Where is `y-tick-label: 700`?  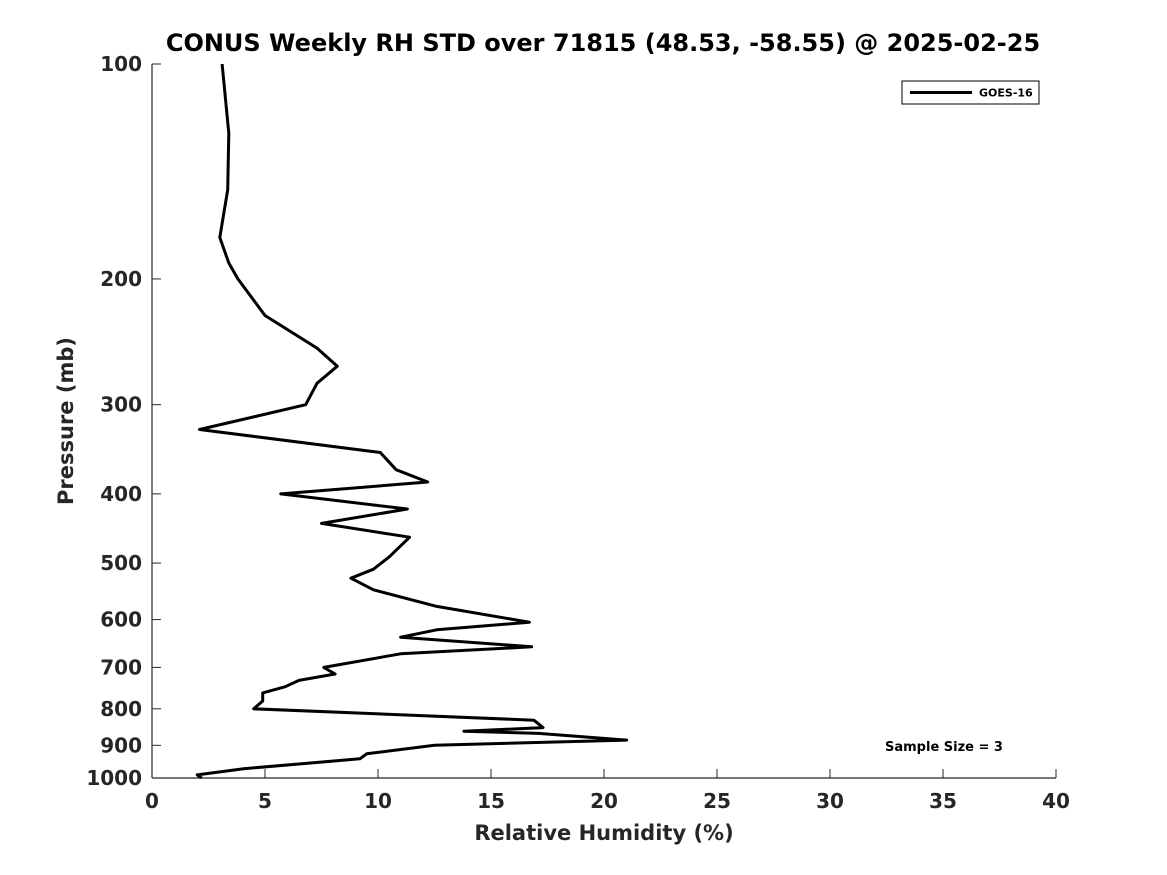
y-tick-label: 700 is located at coordinates (121, 667).